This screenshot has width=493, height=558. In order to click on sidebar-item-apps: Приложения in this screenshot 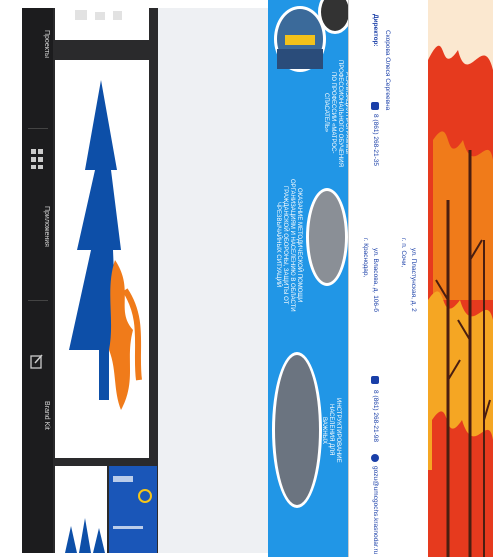, I will do `click(37, 203)`.